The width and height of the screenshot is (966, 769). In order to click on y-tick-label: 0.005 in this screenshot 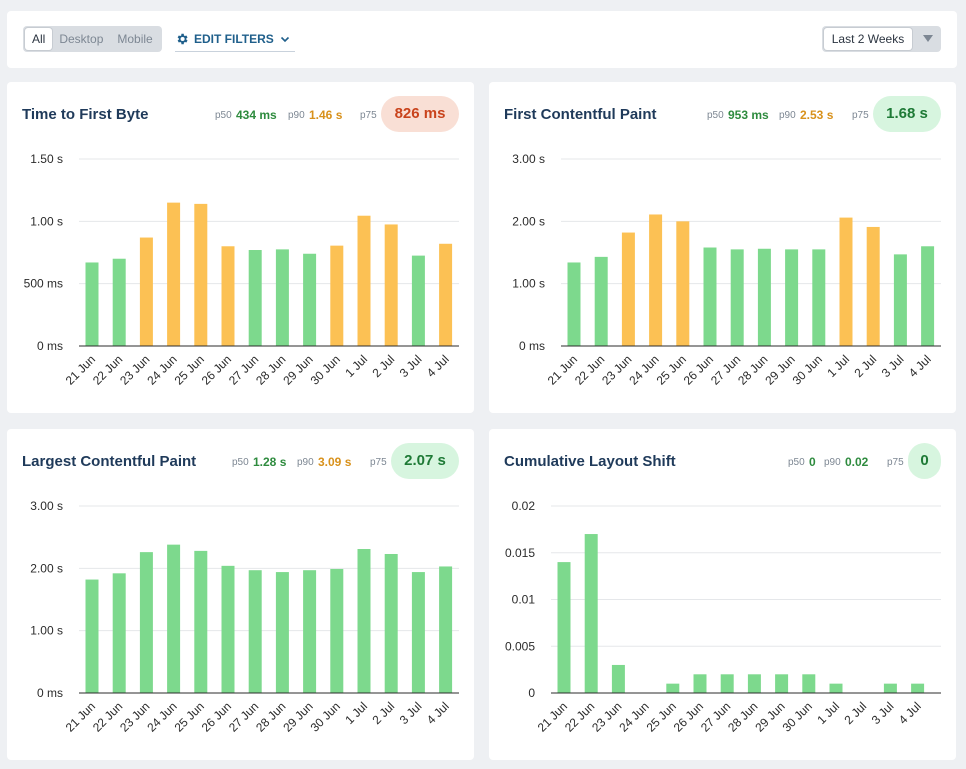, I will do `click(520, 646)`.